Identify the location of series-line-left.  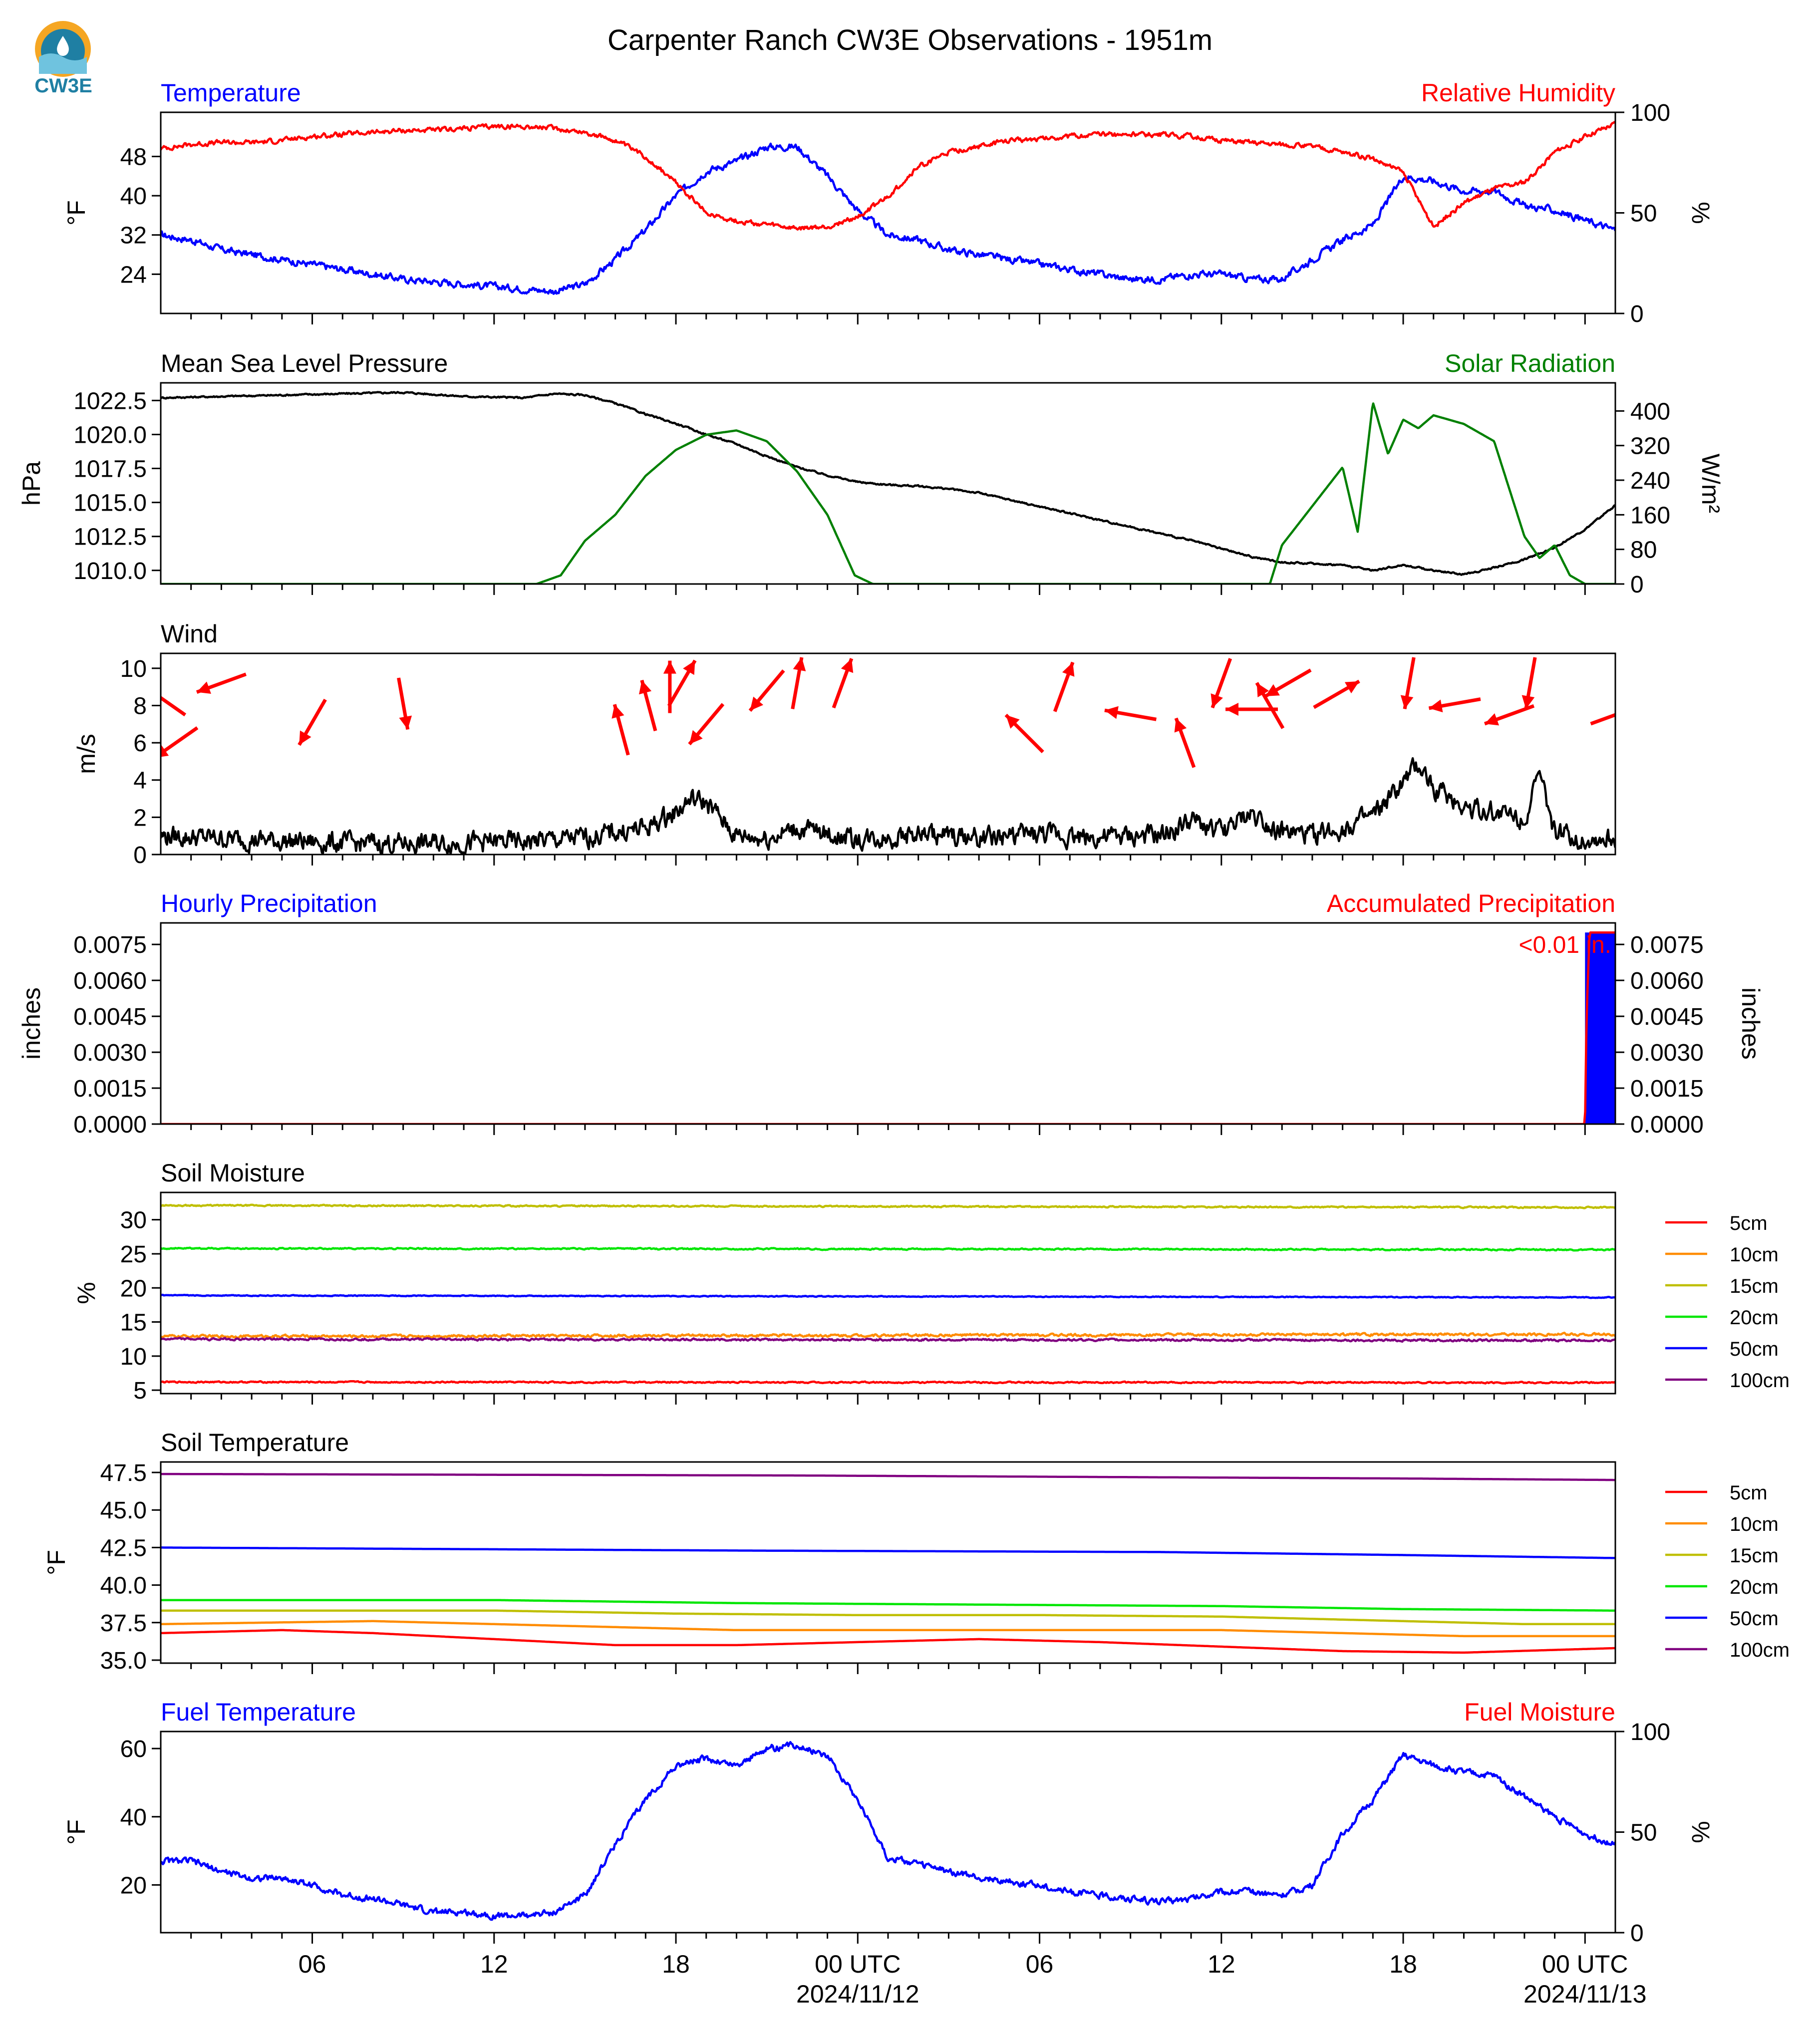
(888, 1830).